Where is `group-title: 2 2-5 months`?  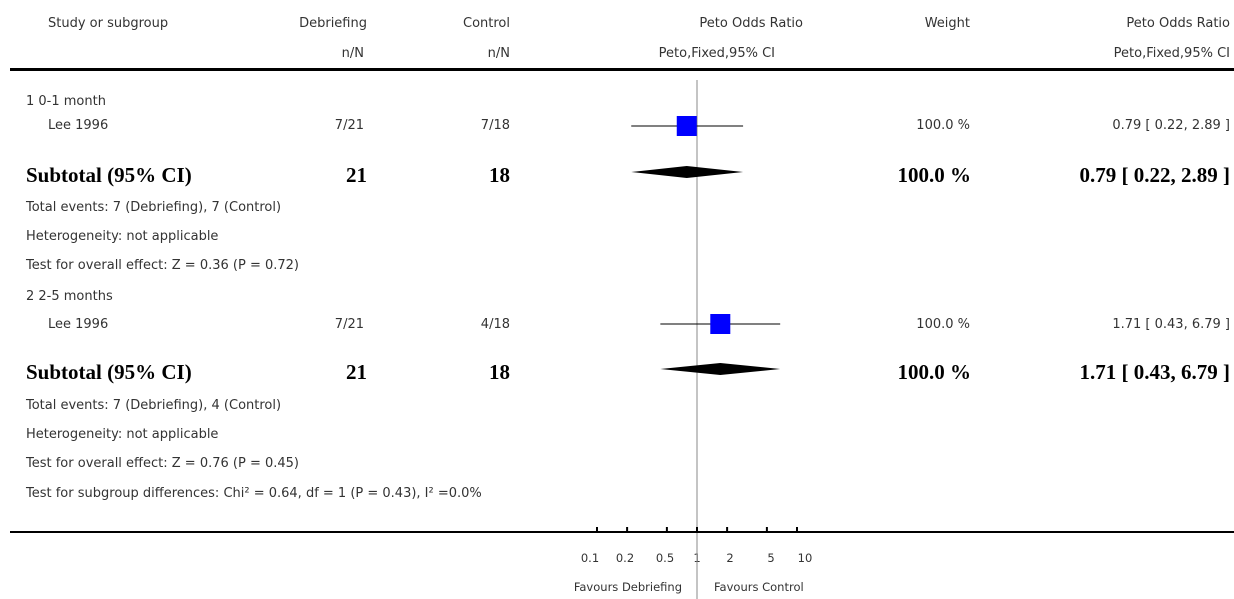
group-title: 2 2-5 months is located at coordinates (69, 296).